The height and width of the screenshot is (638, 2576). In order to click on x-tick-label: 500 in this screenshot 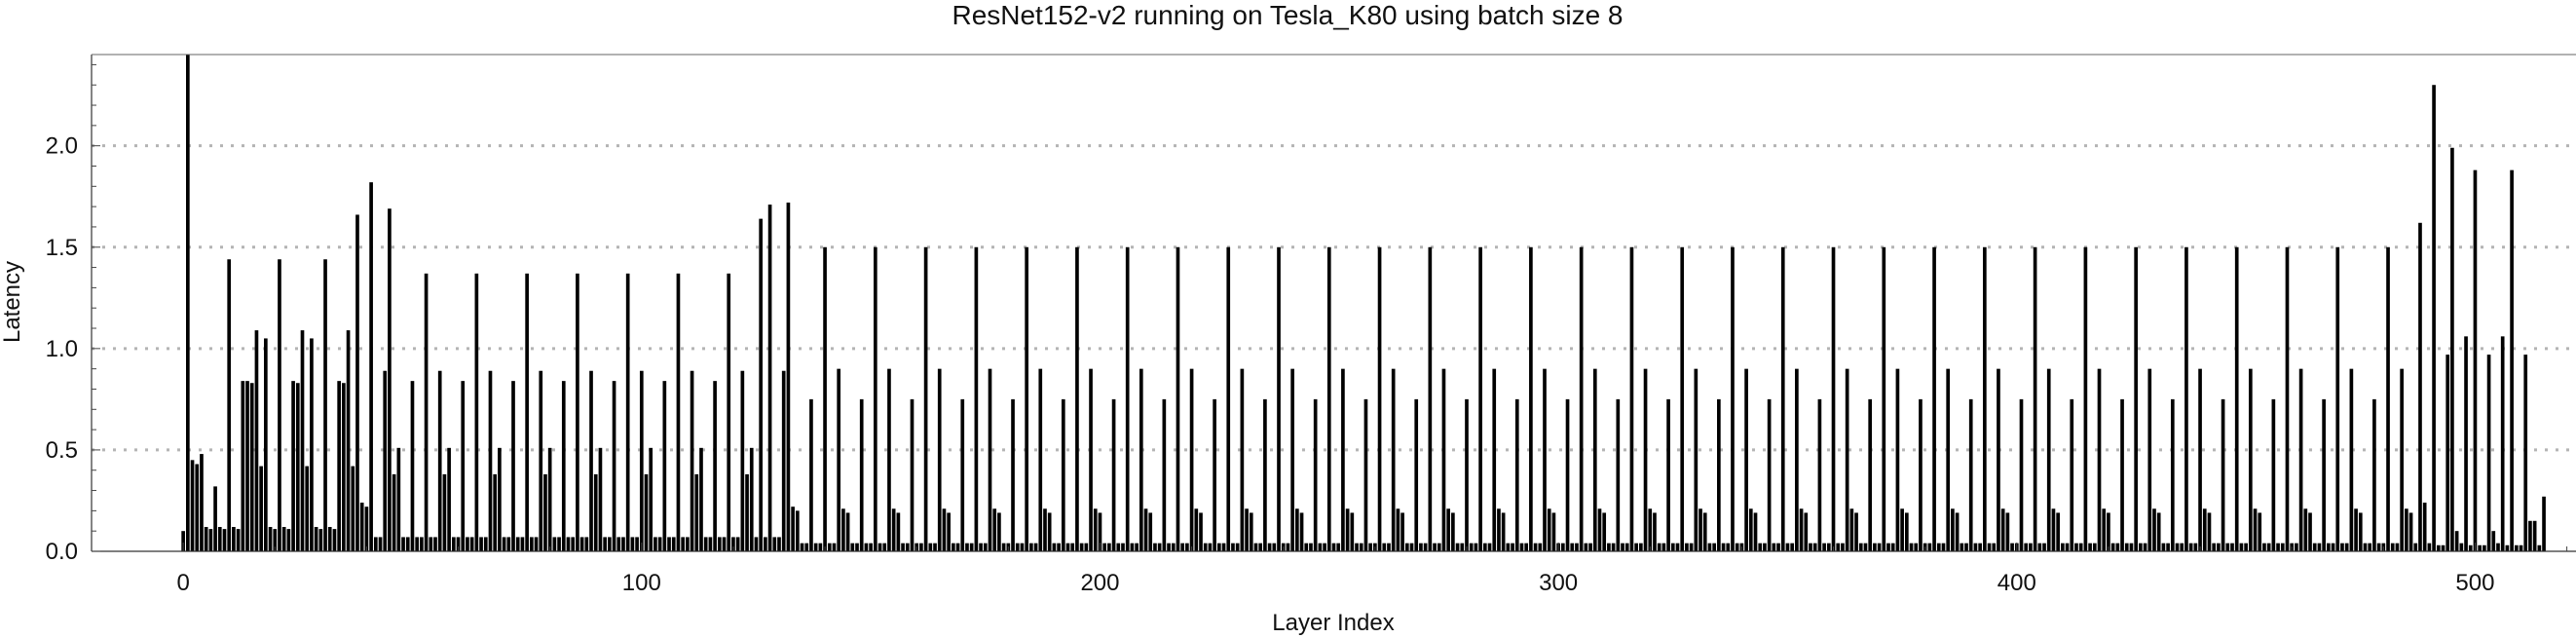, I will do `click(2474, 583)`.